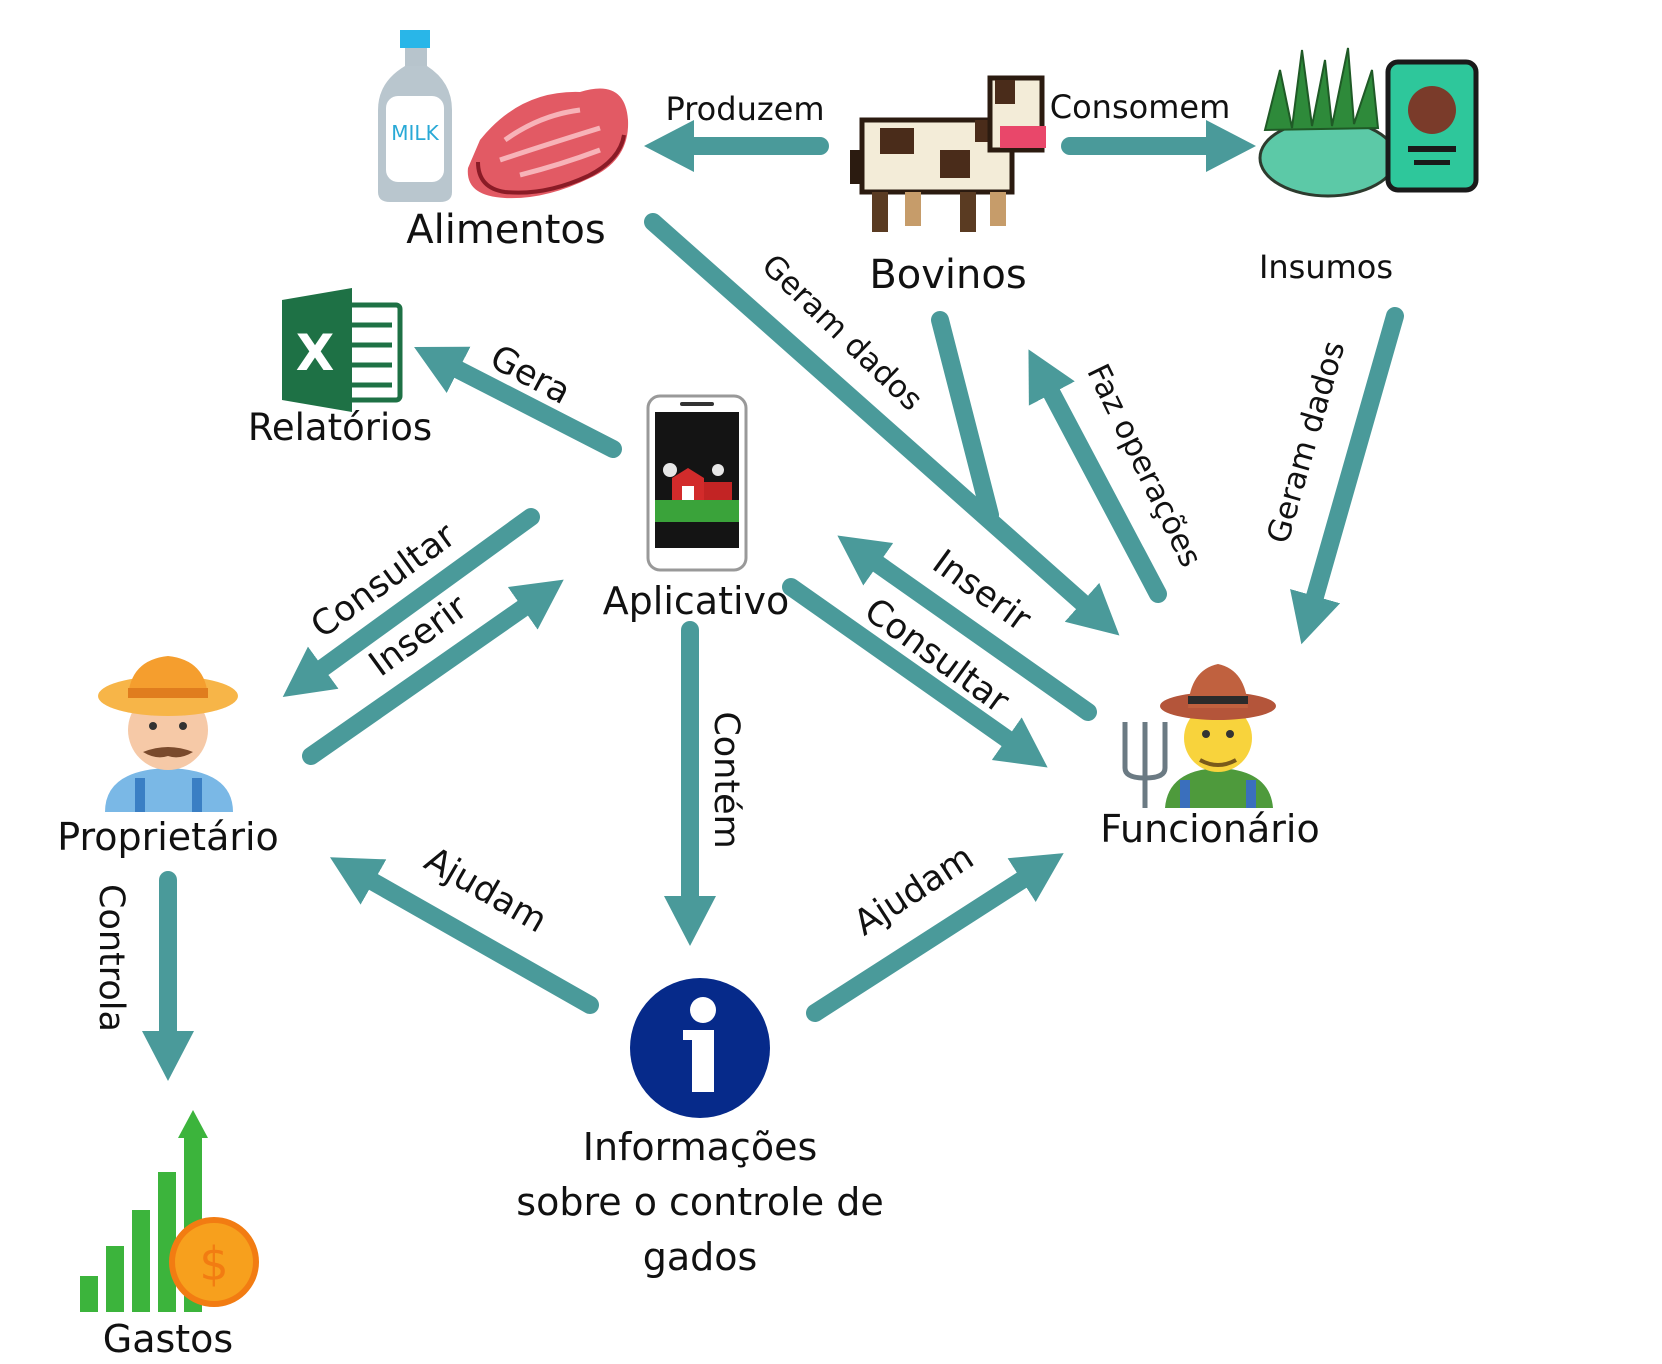 This screenshot has height=1364, width=1662. I want to click on label-contem: Contém, so click(726, 779).